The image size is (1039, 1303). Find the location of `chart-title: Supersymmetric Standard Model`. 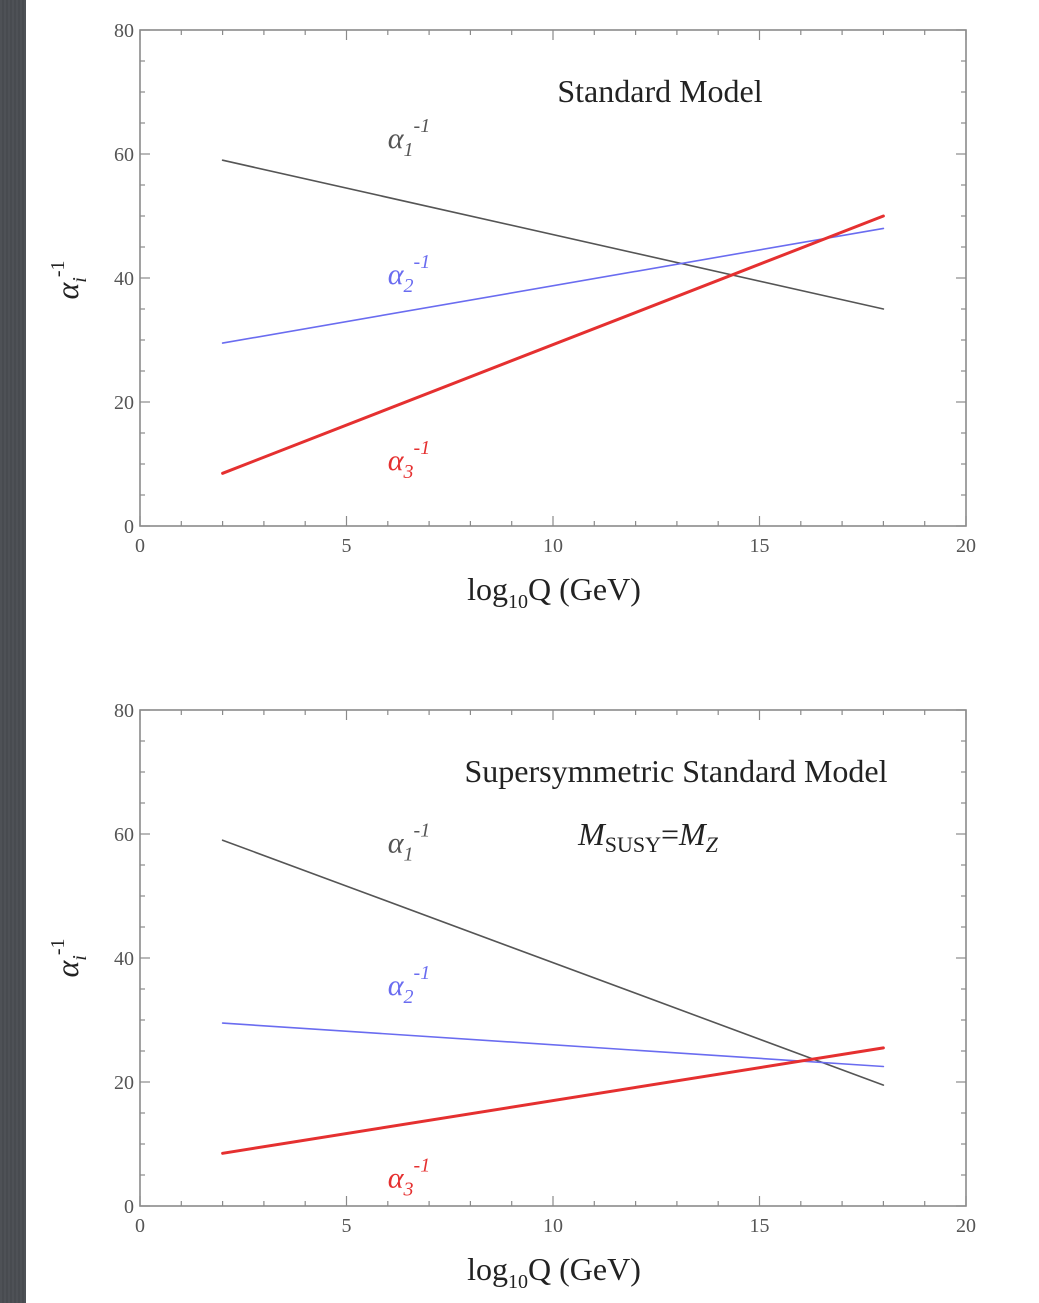

chart-title: Supersymmetric Standard Model is located at coordinates (675, 771).